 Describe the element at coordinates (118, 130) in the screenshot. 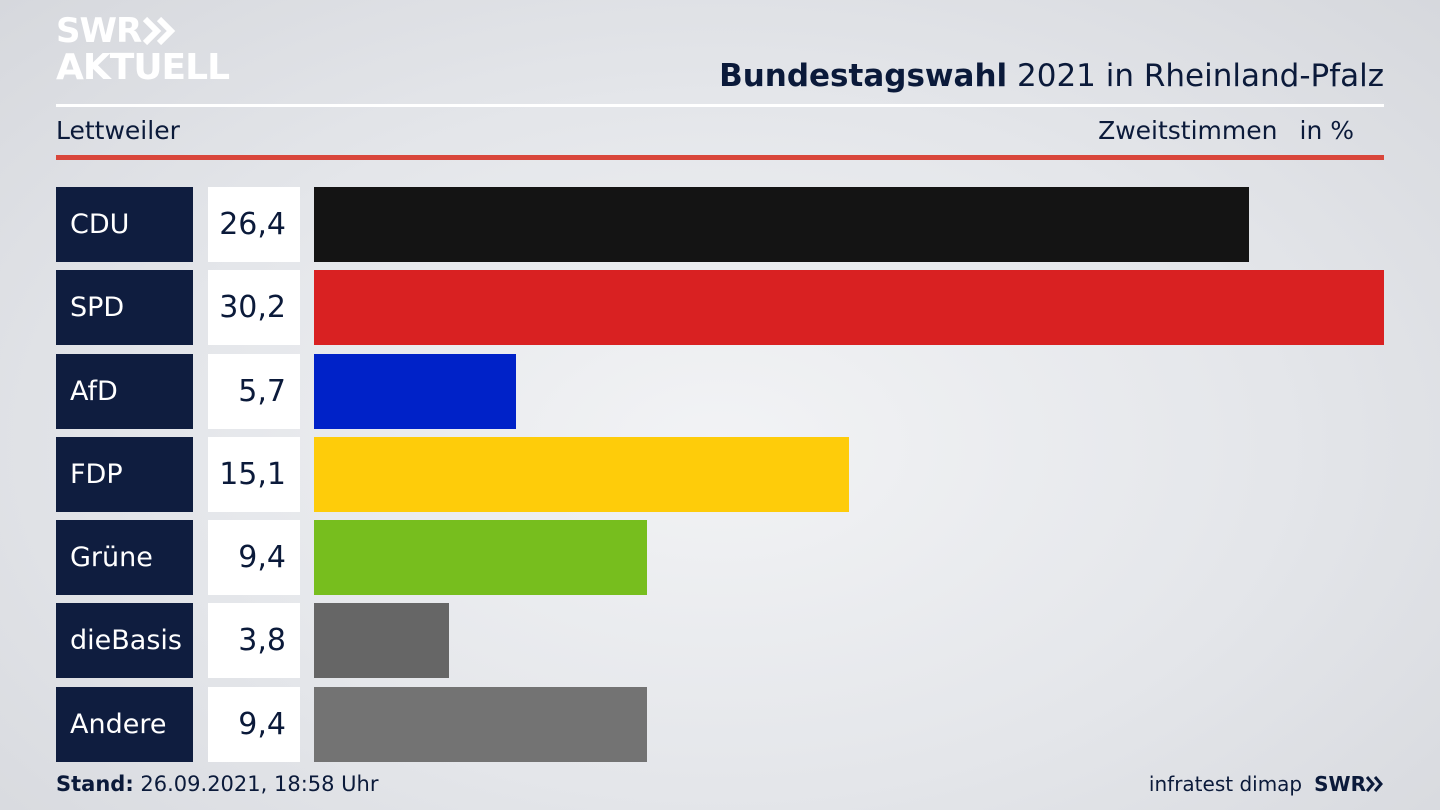

I see `location-label: Lettweiler` at that location.